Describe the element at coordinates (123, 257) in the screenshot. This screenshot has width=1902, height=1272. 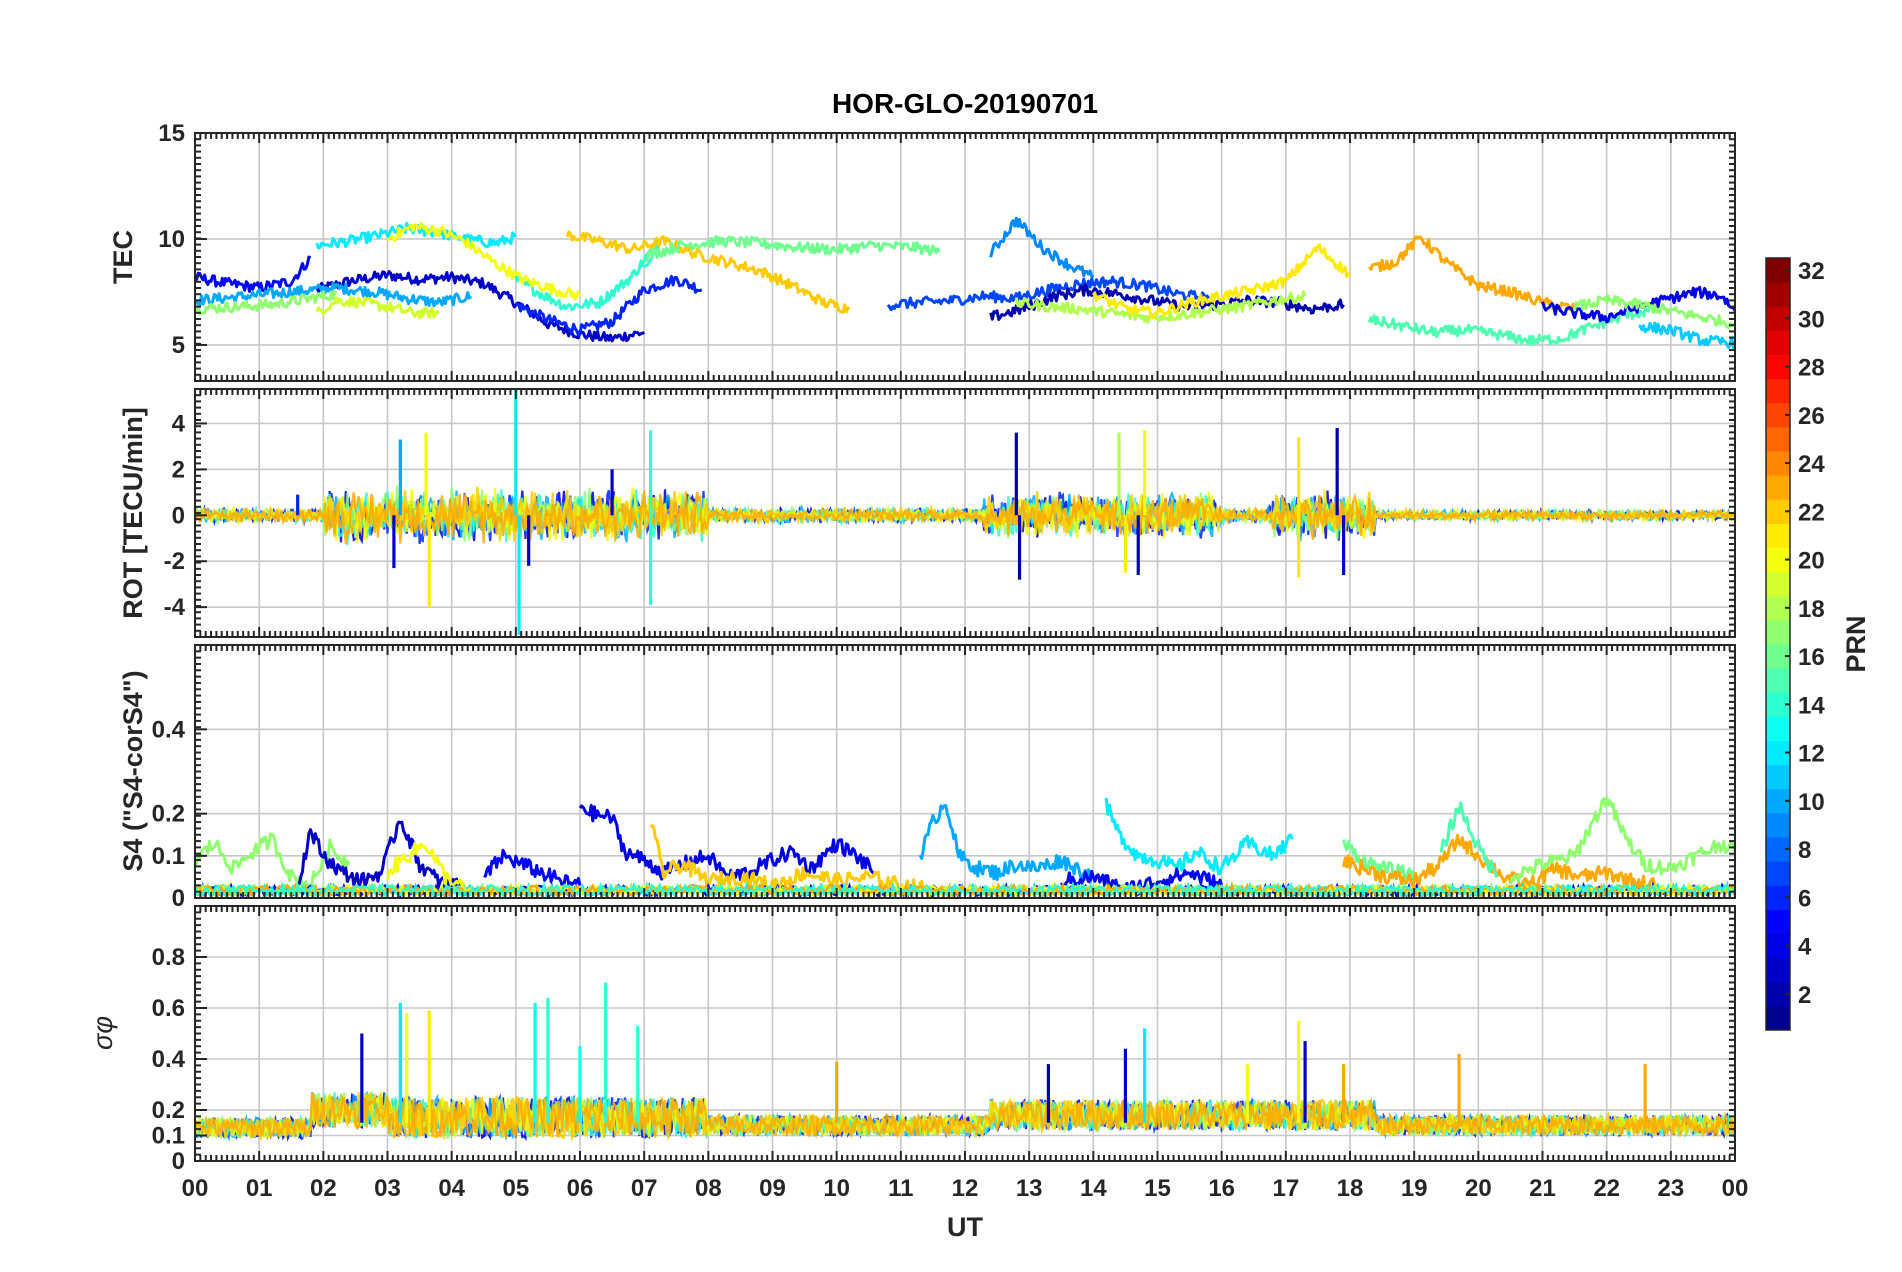
I see `tec-ylabel: TEC` at that location.